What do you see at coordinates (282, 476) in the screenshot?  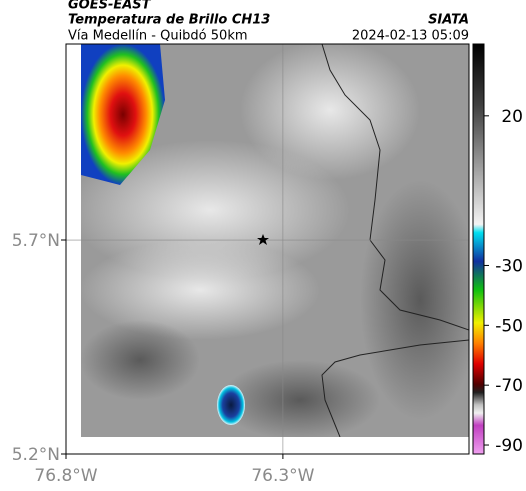 I see `lon-tick-label: 76.3°W` at bounding box center [282, 476].